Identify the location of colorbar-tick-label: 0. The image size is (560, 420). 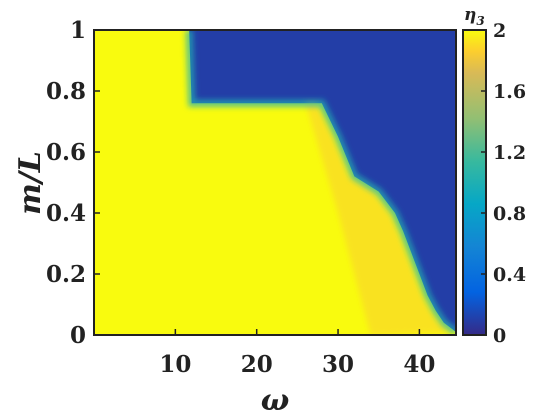
(499, 336).